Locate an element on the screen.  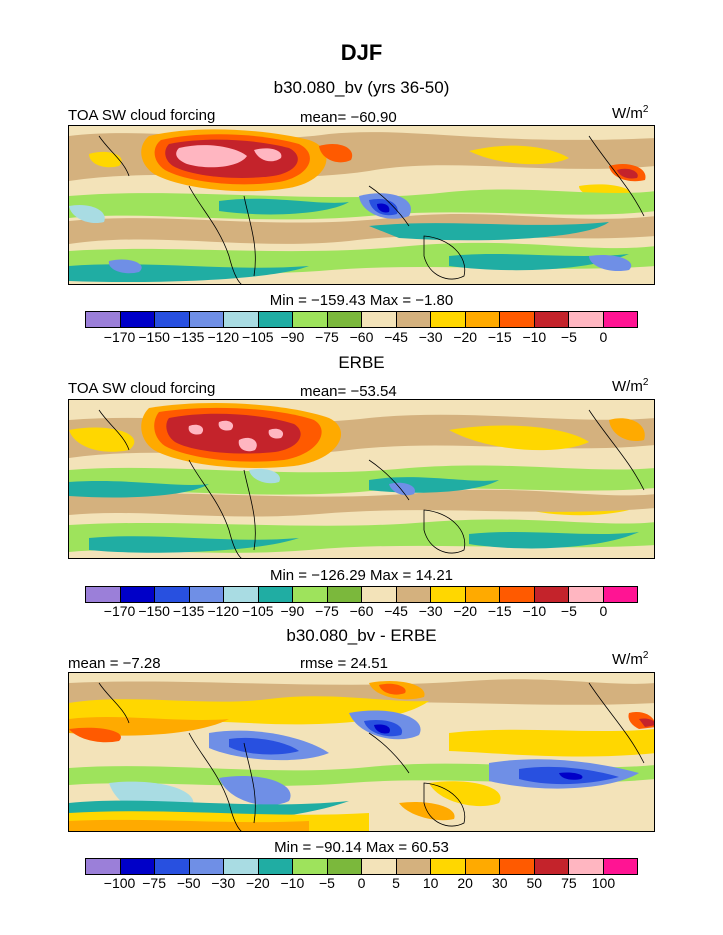
panel3-map is located at coordinates (361, 752).